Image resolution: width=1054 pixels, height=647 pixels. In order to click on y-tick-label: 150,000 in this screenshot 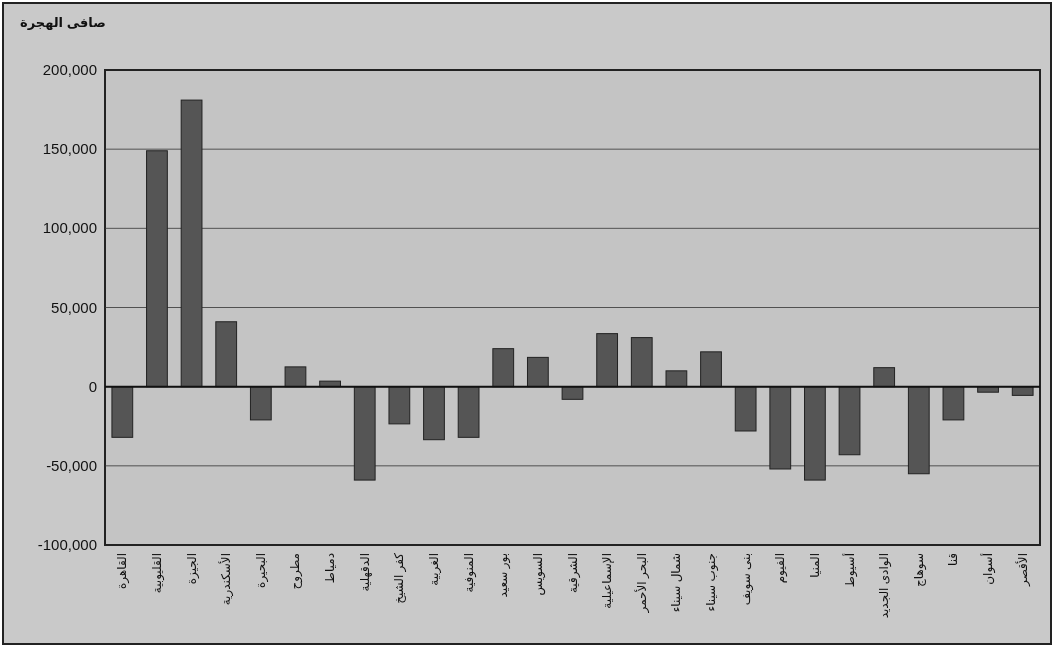, I will do `click(69, 149)`.